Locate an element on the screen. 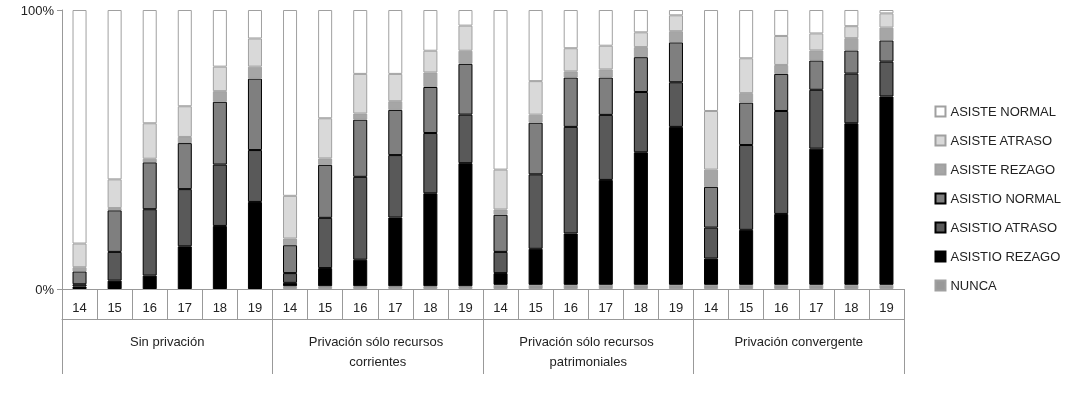  legend-label: ASISTE REZAGO is located at coordinates (1003, 169).